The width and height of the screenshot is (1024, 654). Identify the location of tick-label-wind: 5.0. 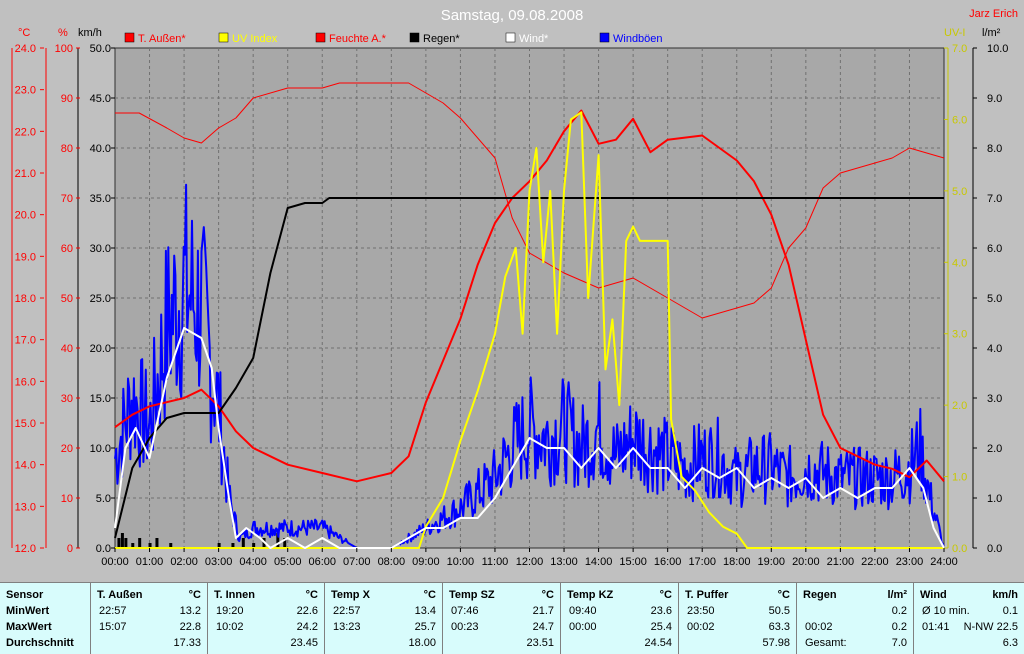
(103, 499).